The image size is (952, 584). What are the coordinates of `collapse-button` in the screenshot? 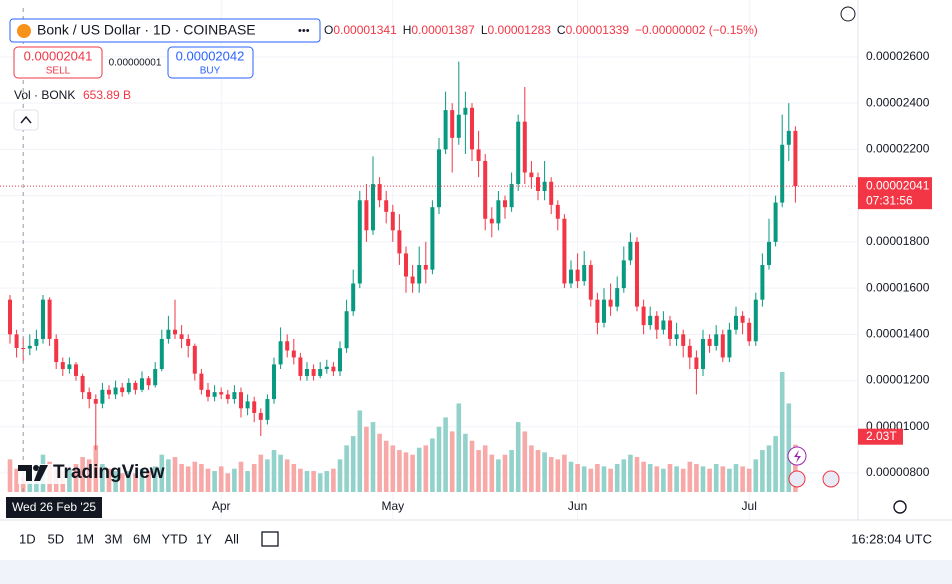 It's located at (26, 120).